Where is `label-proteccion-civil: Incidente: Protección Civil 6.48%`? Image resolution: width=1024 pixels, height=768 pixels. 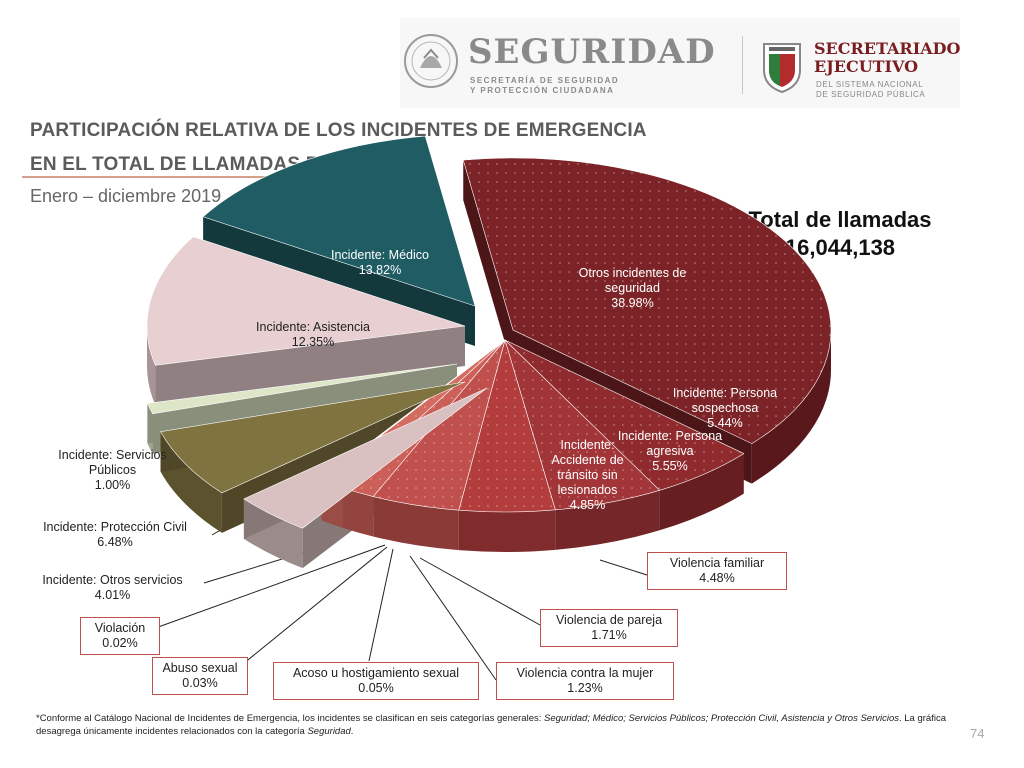 label-proteccion-civil: Incidente: Protección Civil 6.48% is located at coordinates (115, 534).